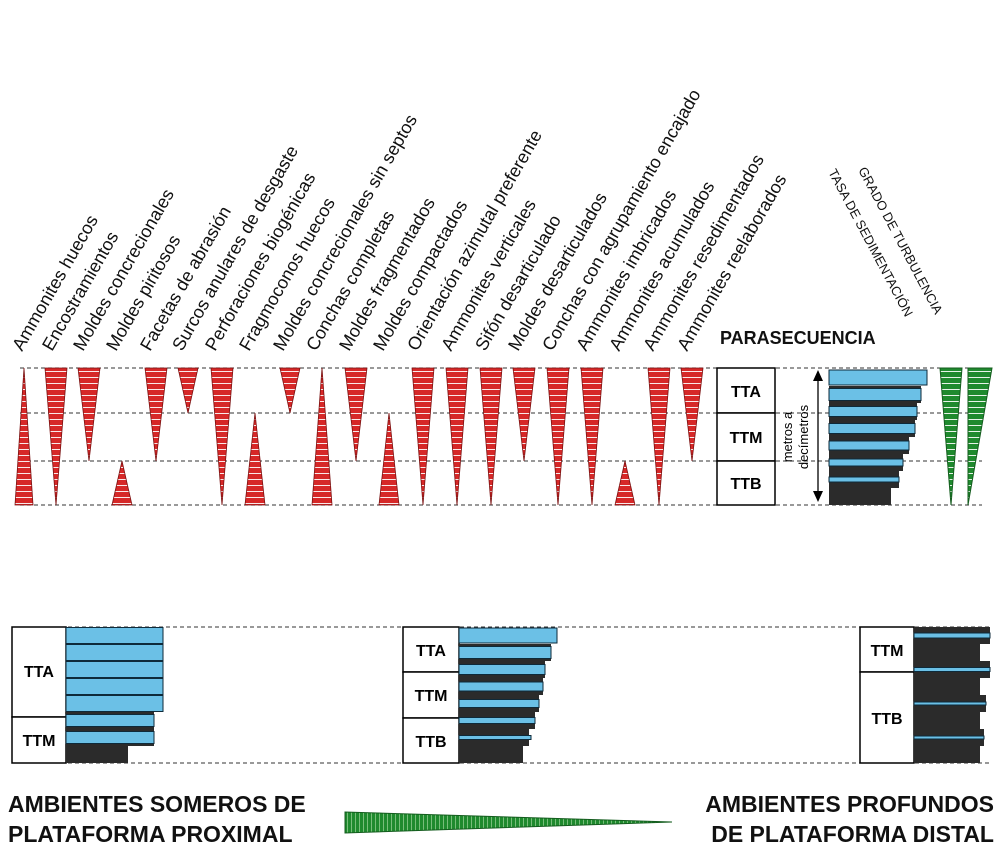  Describe the element at coordinates (39, 672) in the screenshot. I see `shallow-box-tta: TTA` at that location.